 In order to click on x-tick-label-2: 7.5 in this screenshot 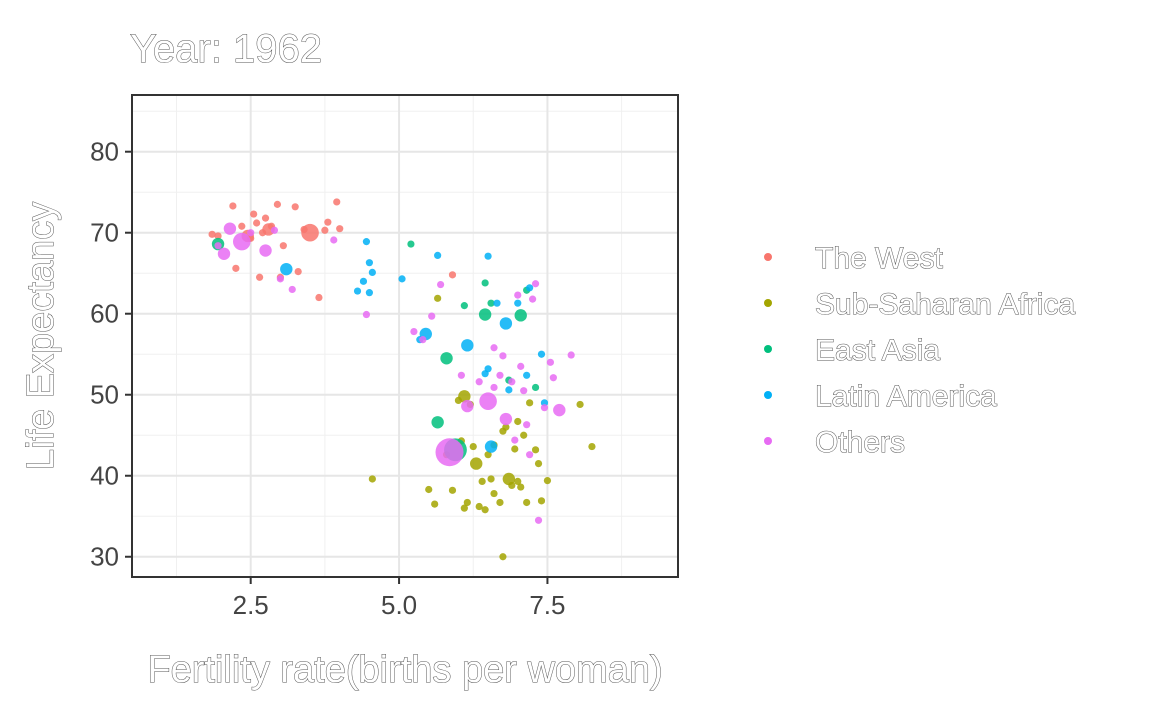, I will do `click(547, 605)`.